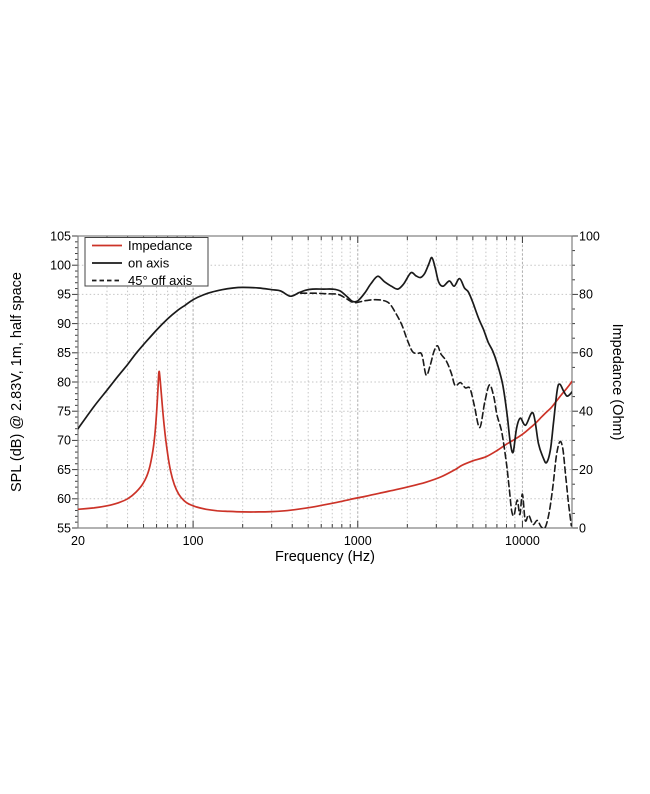 The width and height of the screenshot is (650, 794). Describe the element at coordinates (78, 541) in the screenshot. I see `x-tick-label: 20` at that location.